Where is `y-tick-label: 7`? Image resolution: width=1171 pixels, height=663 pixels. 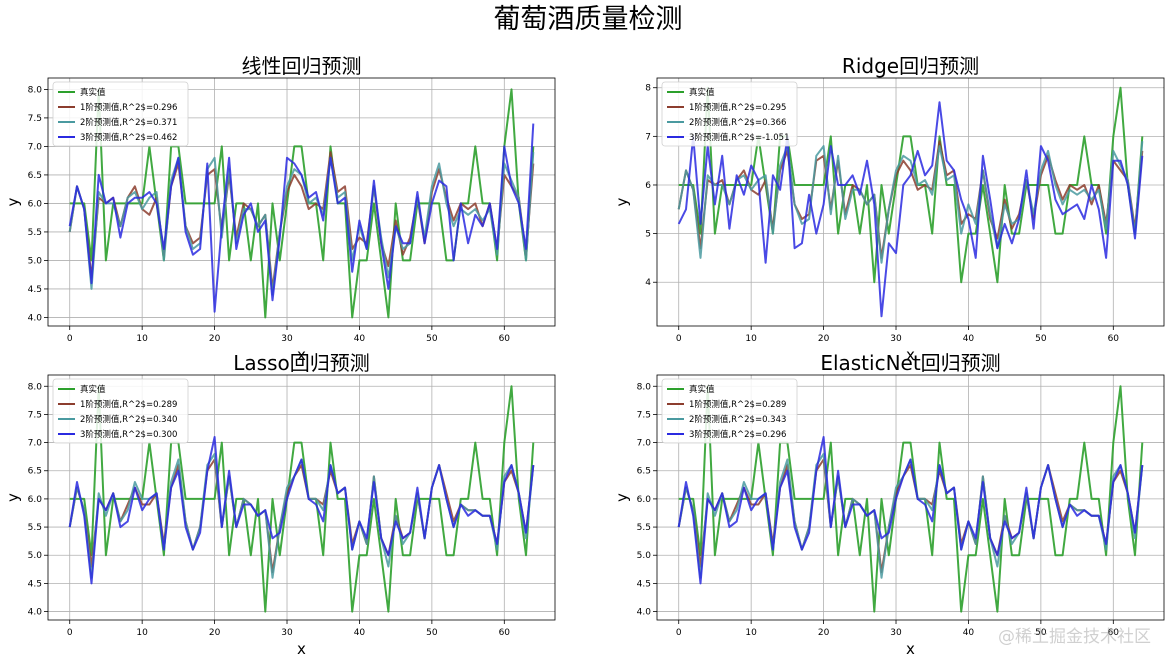
y-tick-label: 7 is located at coordinates (648, 137).